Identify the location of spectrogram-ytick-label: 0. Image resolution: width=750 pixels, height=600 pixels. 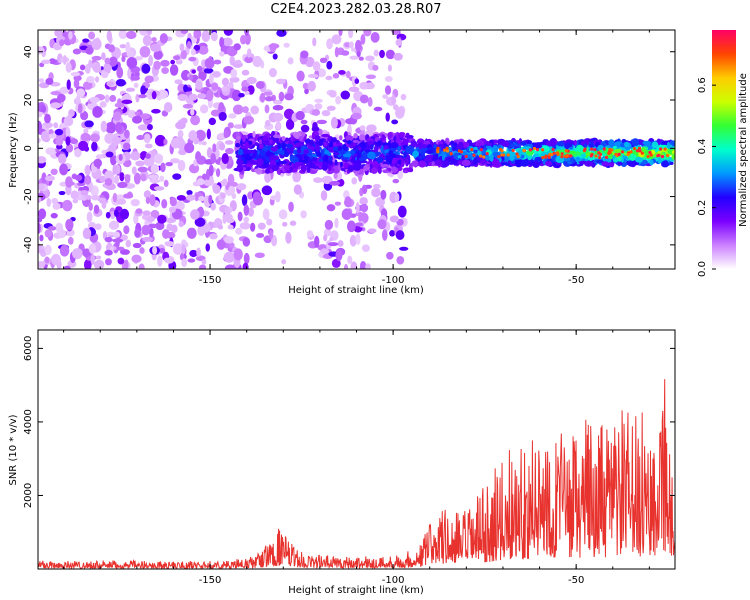
(28, 148).